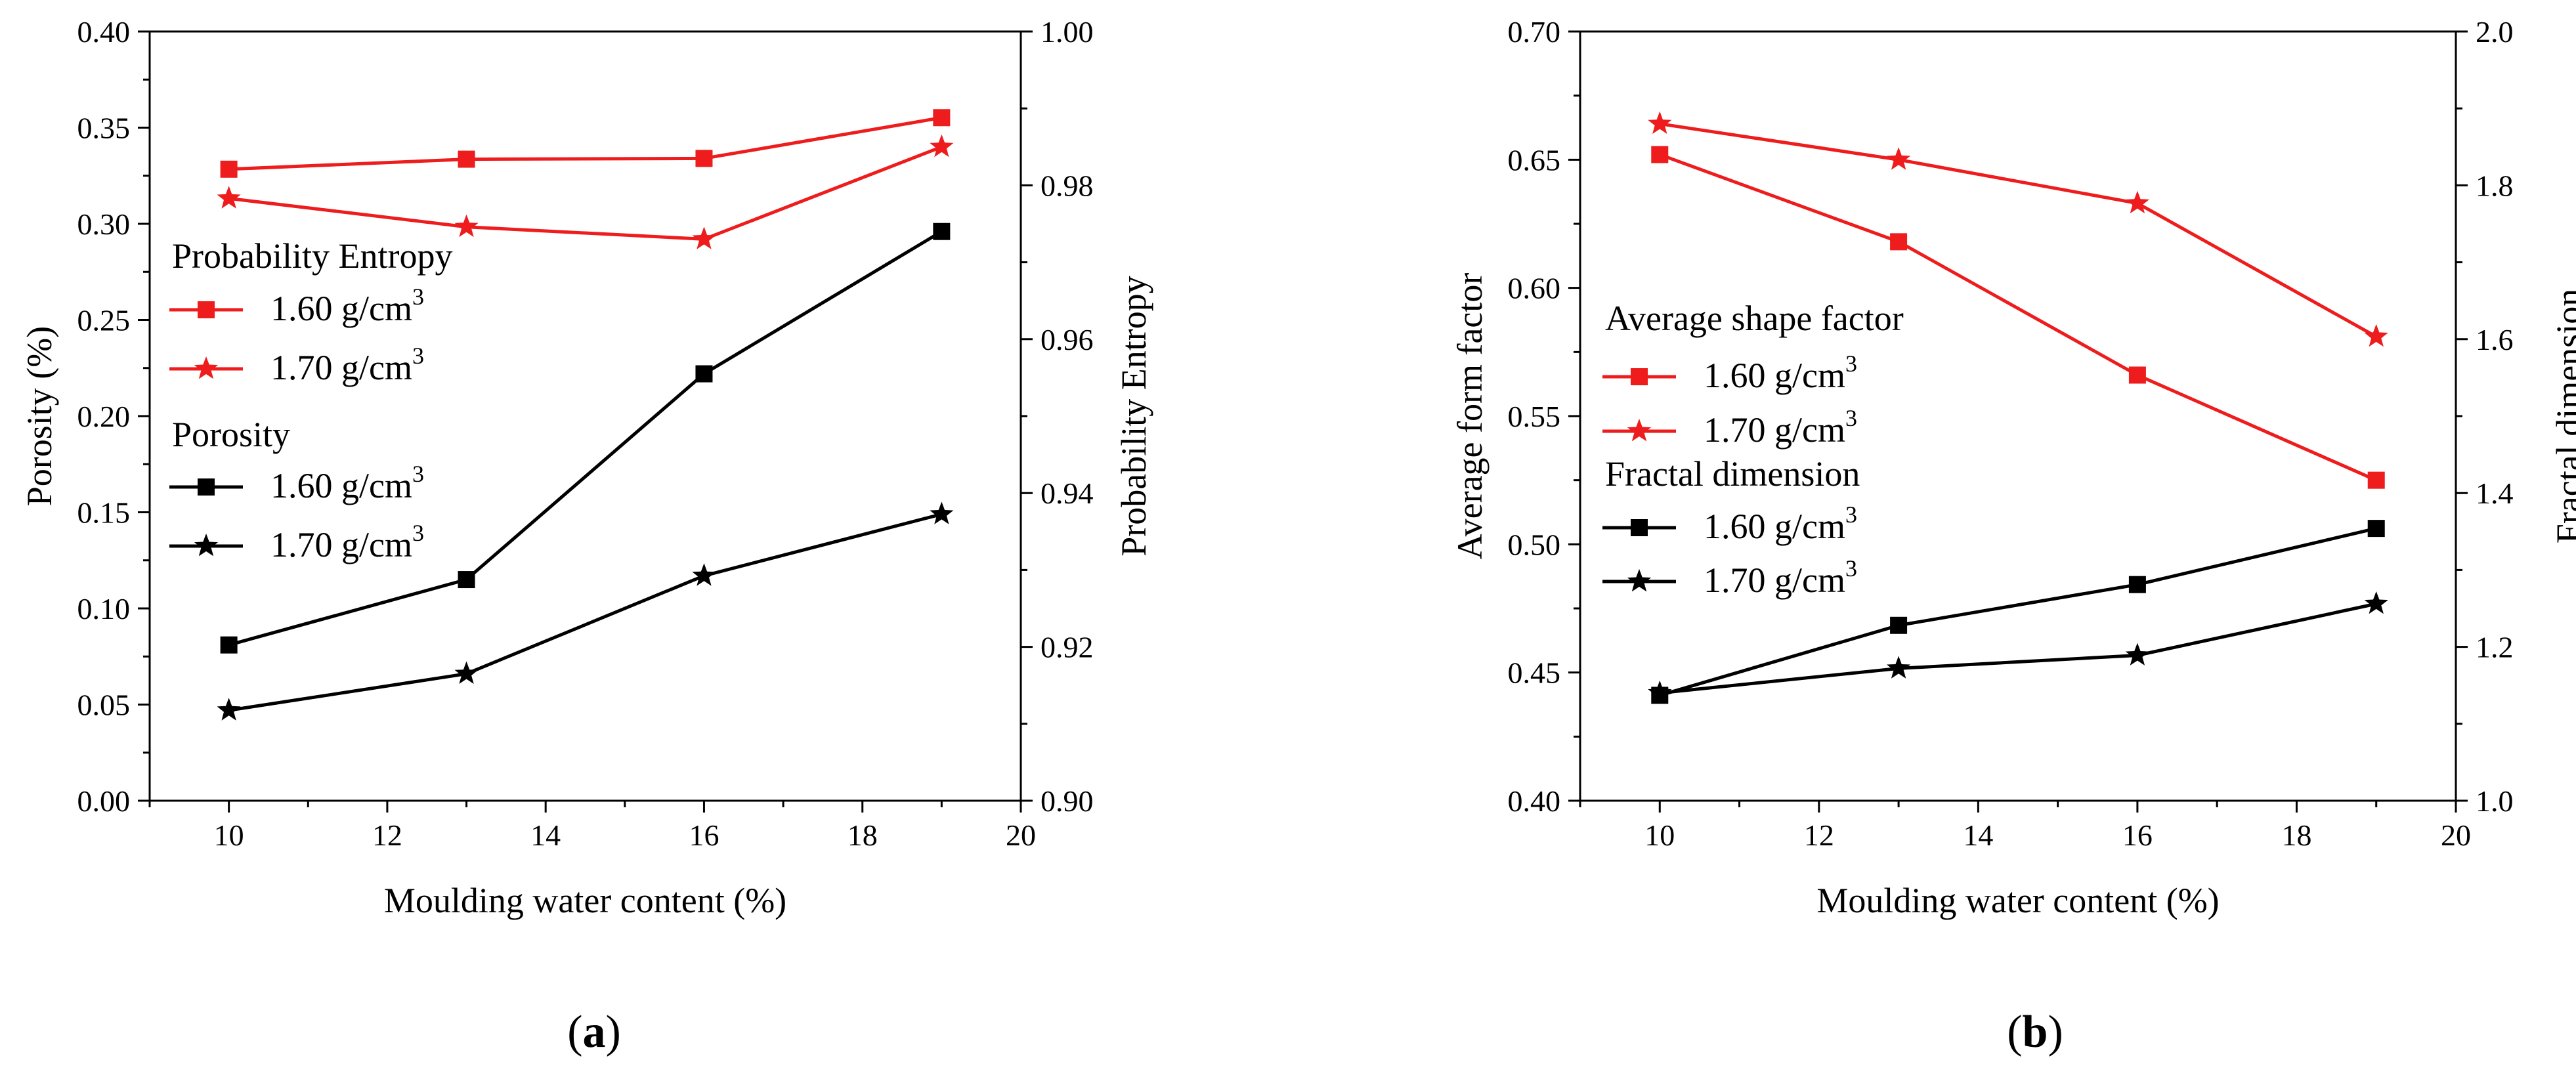  What do you see at coordinates (104, 320) in the screenshot?
I see `y-left-tick-label: 0.25` at bounding box center [104, 320].